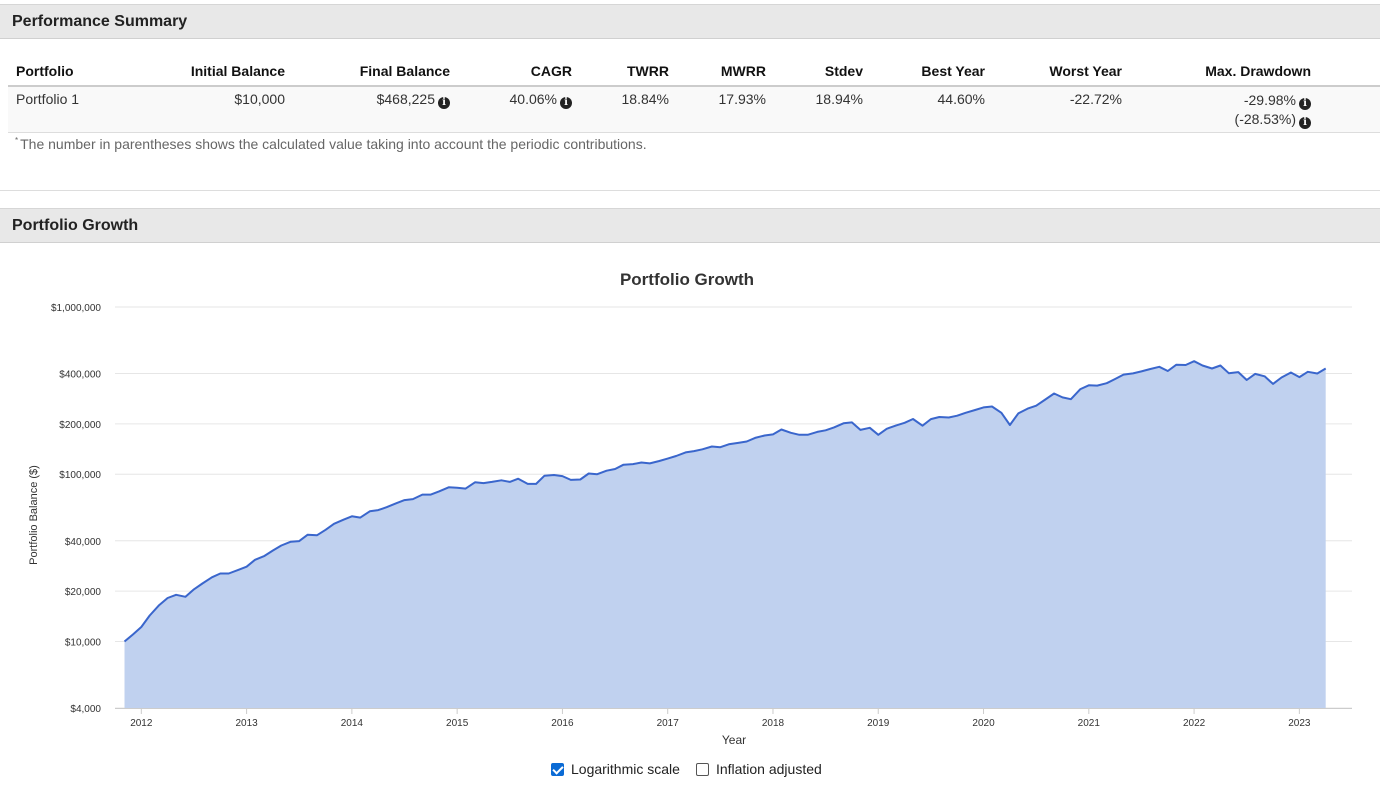 Image resolution: width=1380 pixels, height=801 pixels. Describe the element at coordinates (822, 71) in the screenshot. I see `header-stdev: Stdev` at that location.